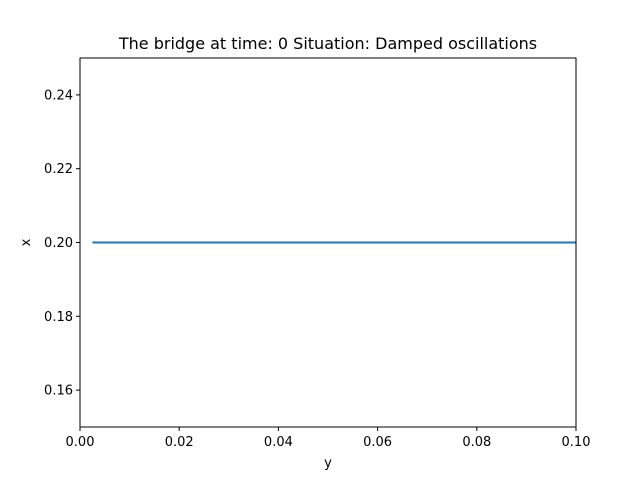 This screenshot has width=640, height=480. What do you see at coordinates (179, 442) in the screenshot?
I see `x-tick-label: 0.02` at bounding box center [179, 442].